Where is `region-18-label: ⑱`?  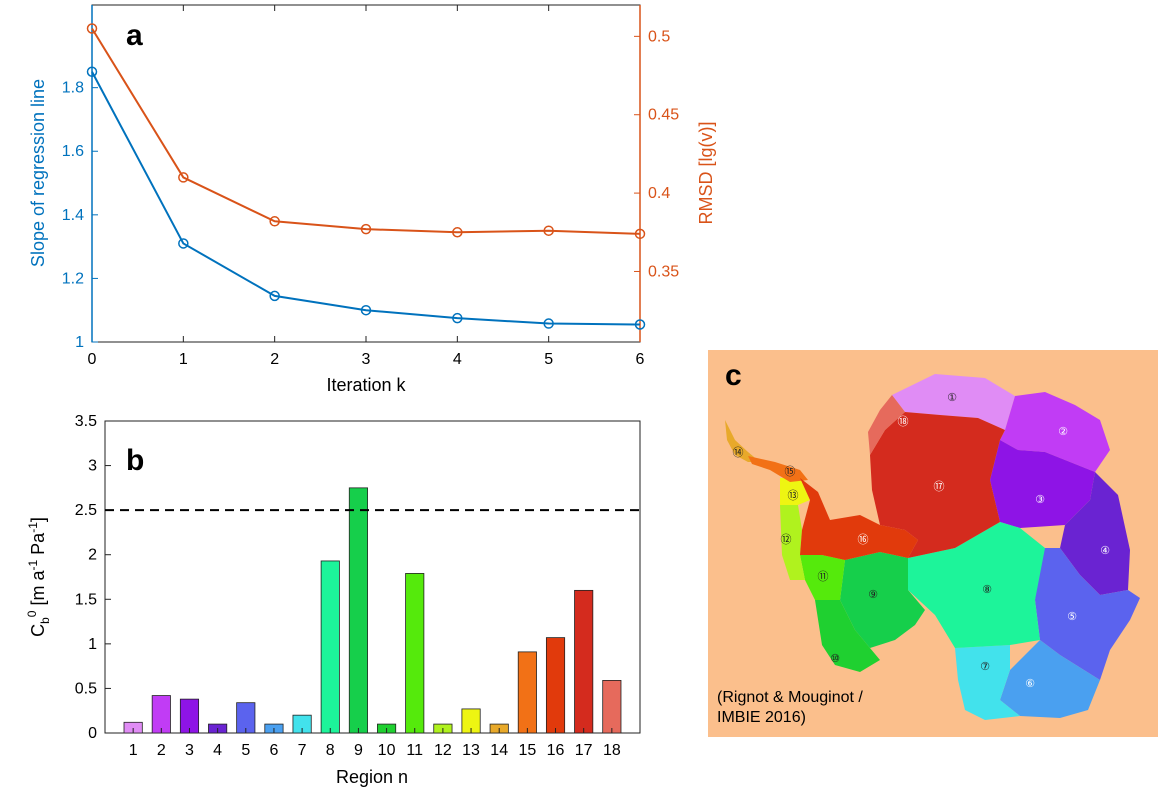 region-18-label: ⑱ is located at coordinates (903, 421).